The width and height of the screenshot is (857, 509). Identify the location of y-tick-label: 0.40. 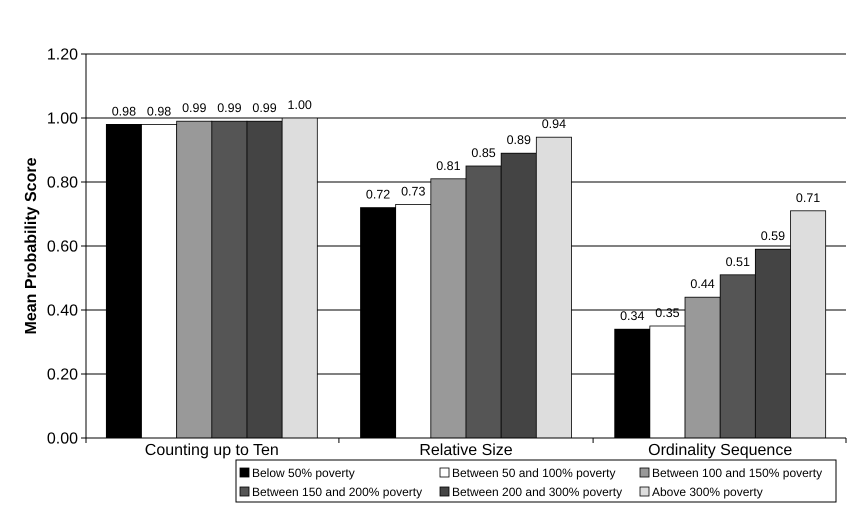
(62, 311).